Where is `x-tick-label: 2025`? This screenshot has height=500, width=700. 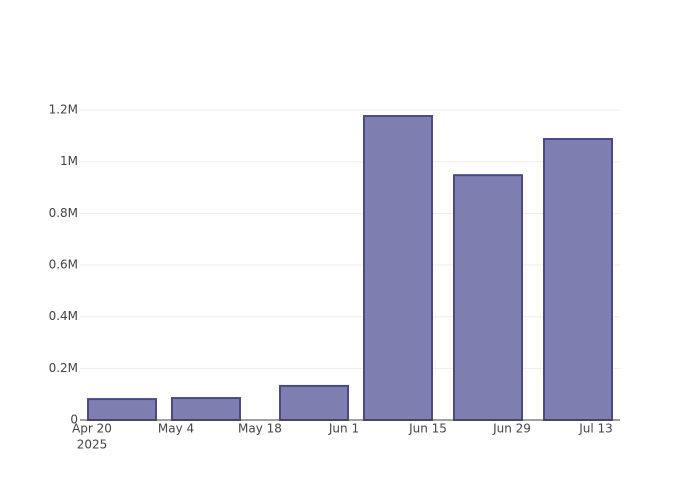
x-tick-label: 2025 is located at coordinates (92, 445).